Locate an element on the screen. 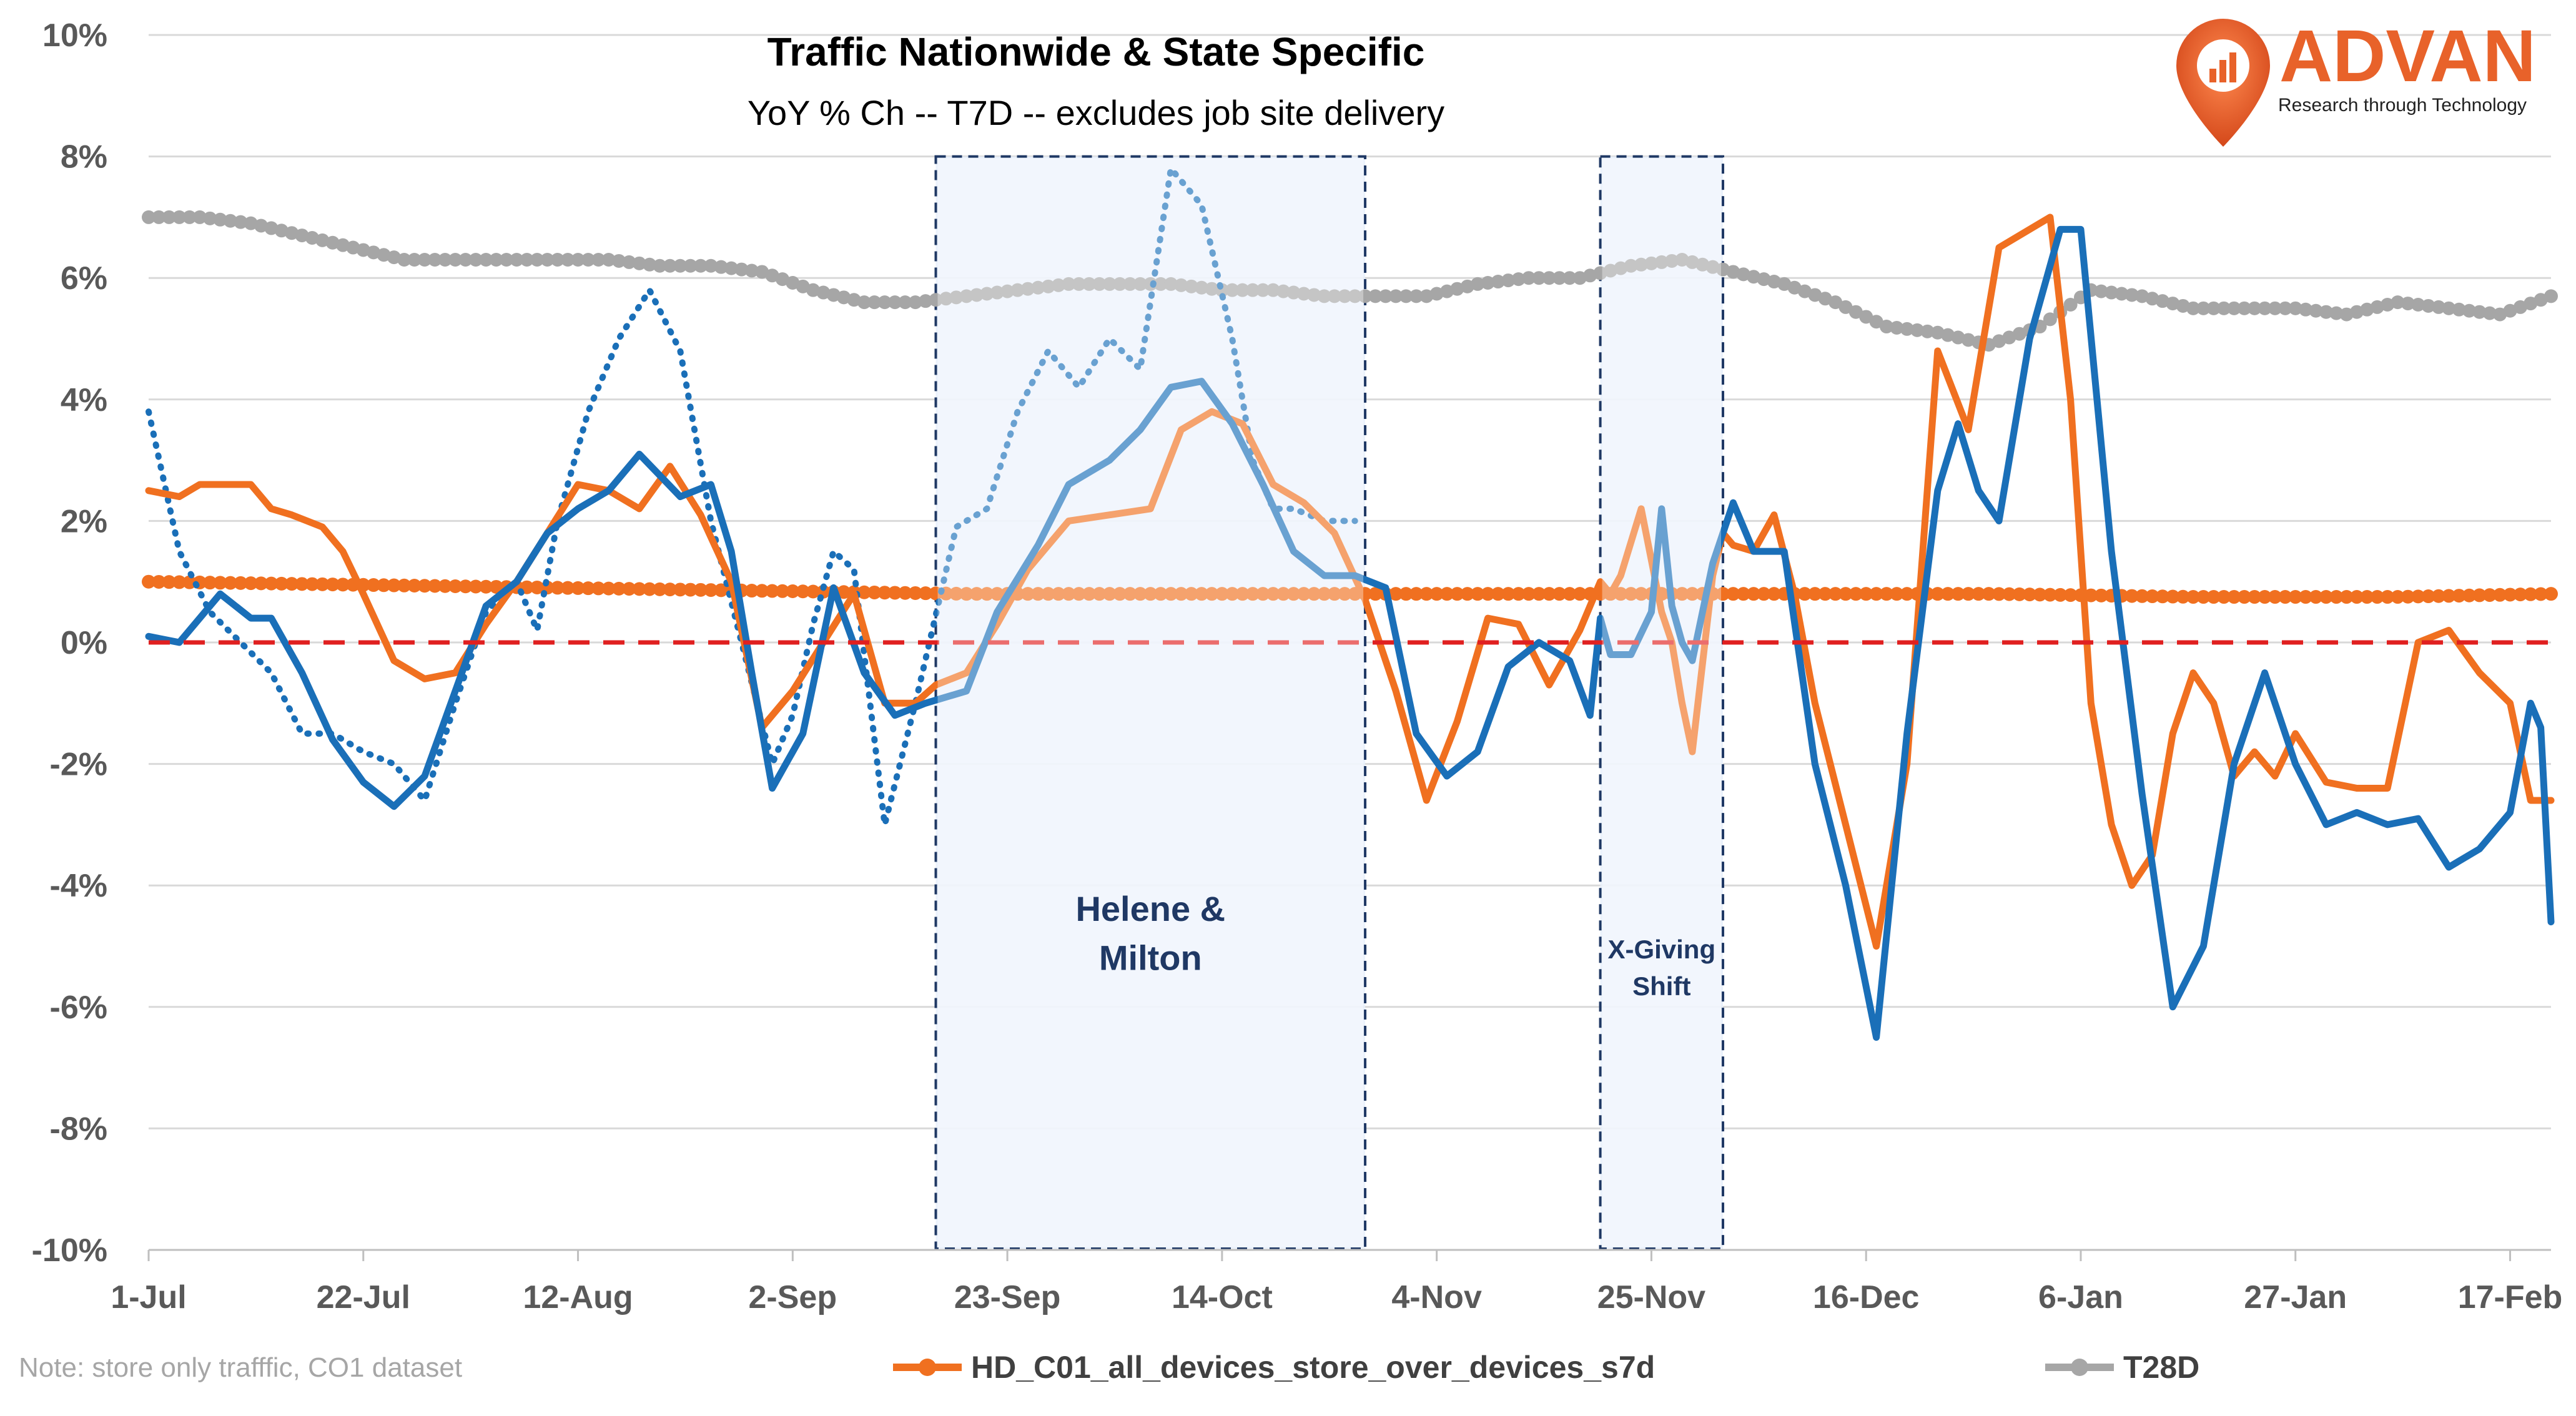 The height and width of the screenshot is (1416, 2576). x-tick-label: 14-Oct is located at coordinates (1222, 1297).